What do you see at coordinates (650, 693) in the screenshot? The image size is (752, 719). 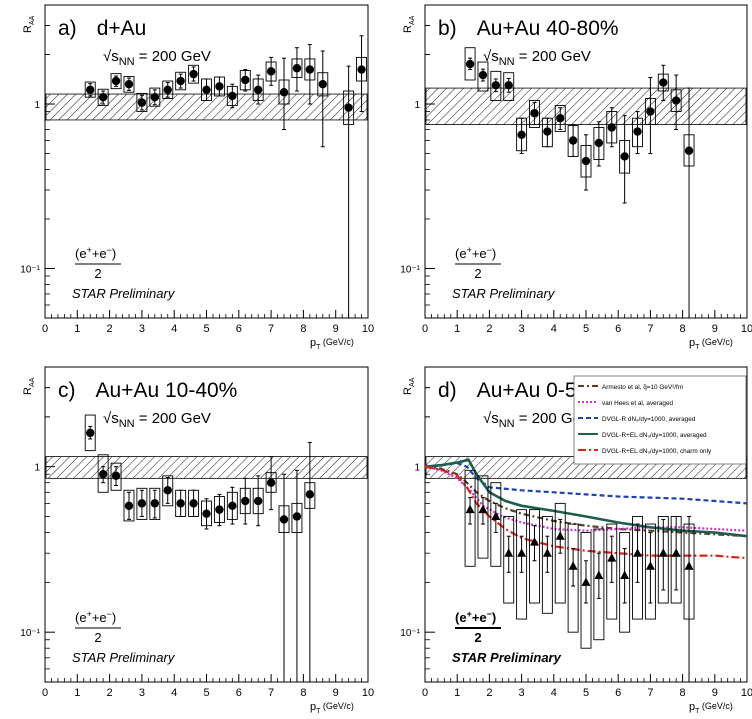 I see `x-tick-label: 7` at bounding box center [650, 693].